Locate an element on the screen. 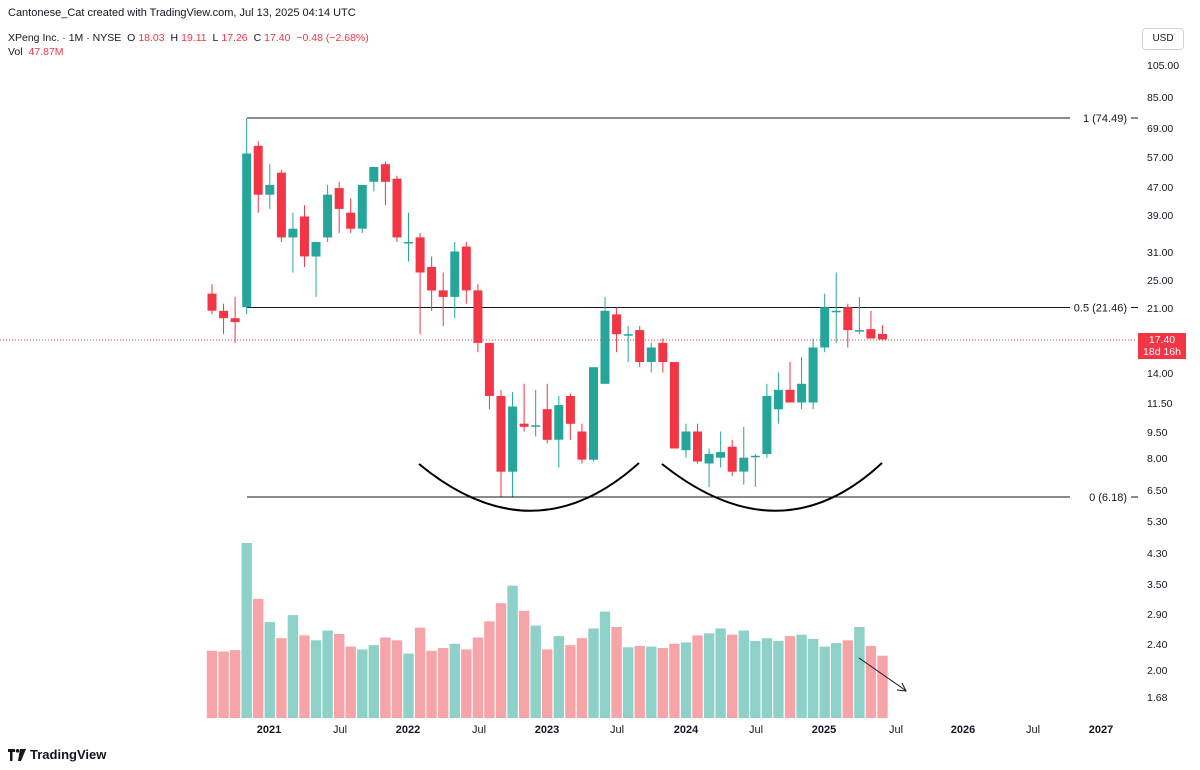 Image resolution: width=1200 pixels, height=770 pixels. right-arc-annotation is located at coordinates (772, 487).